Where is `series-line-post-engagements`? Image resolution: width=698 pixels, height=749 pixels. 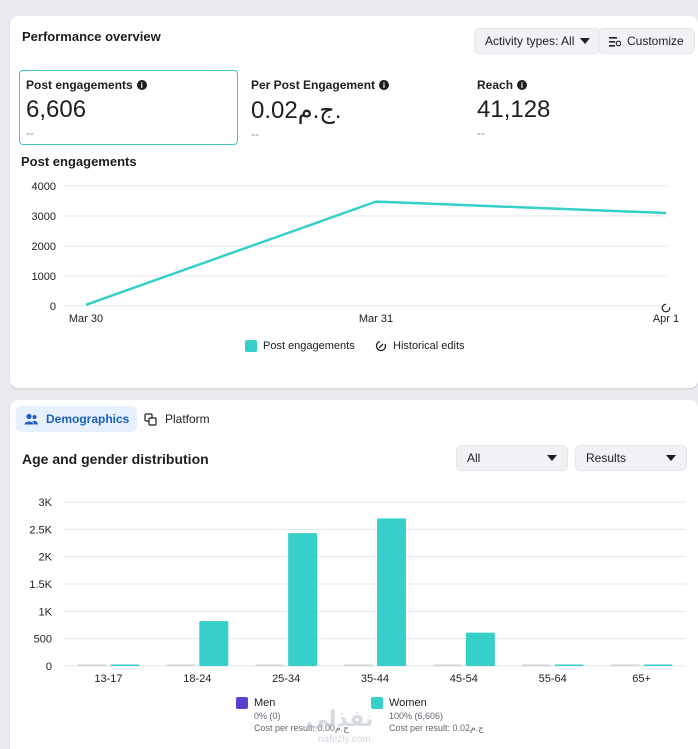 series-line-post-engagements is located at coordinates (376, 253).